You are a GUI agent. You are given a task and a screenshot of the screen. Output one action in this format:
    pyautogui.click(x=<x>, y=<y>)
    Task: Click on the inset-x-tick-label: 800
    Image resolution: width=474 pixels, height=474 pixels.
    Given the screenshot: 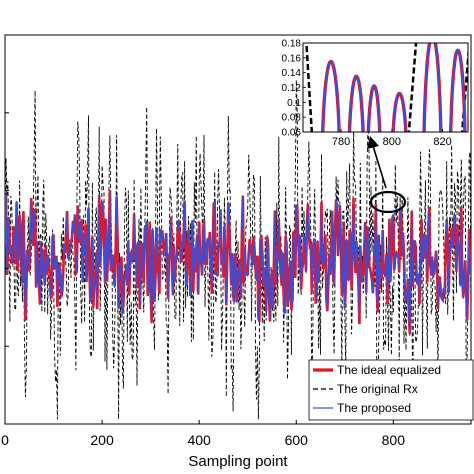 What is the action you would take?
    pyautogui.click(x=392, y=142)
    